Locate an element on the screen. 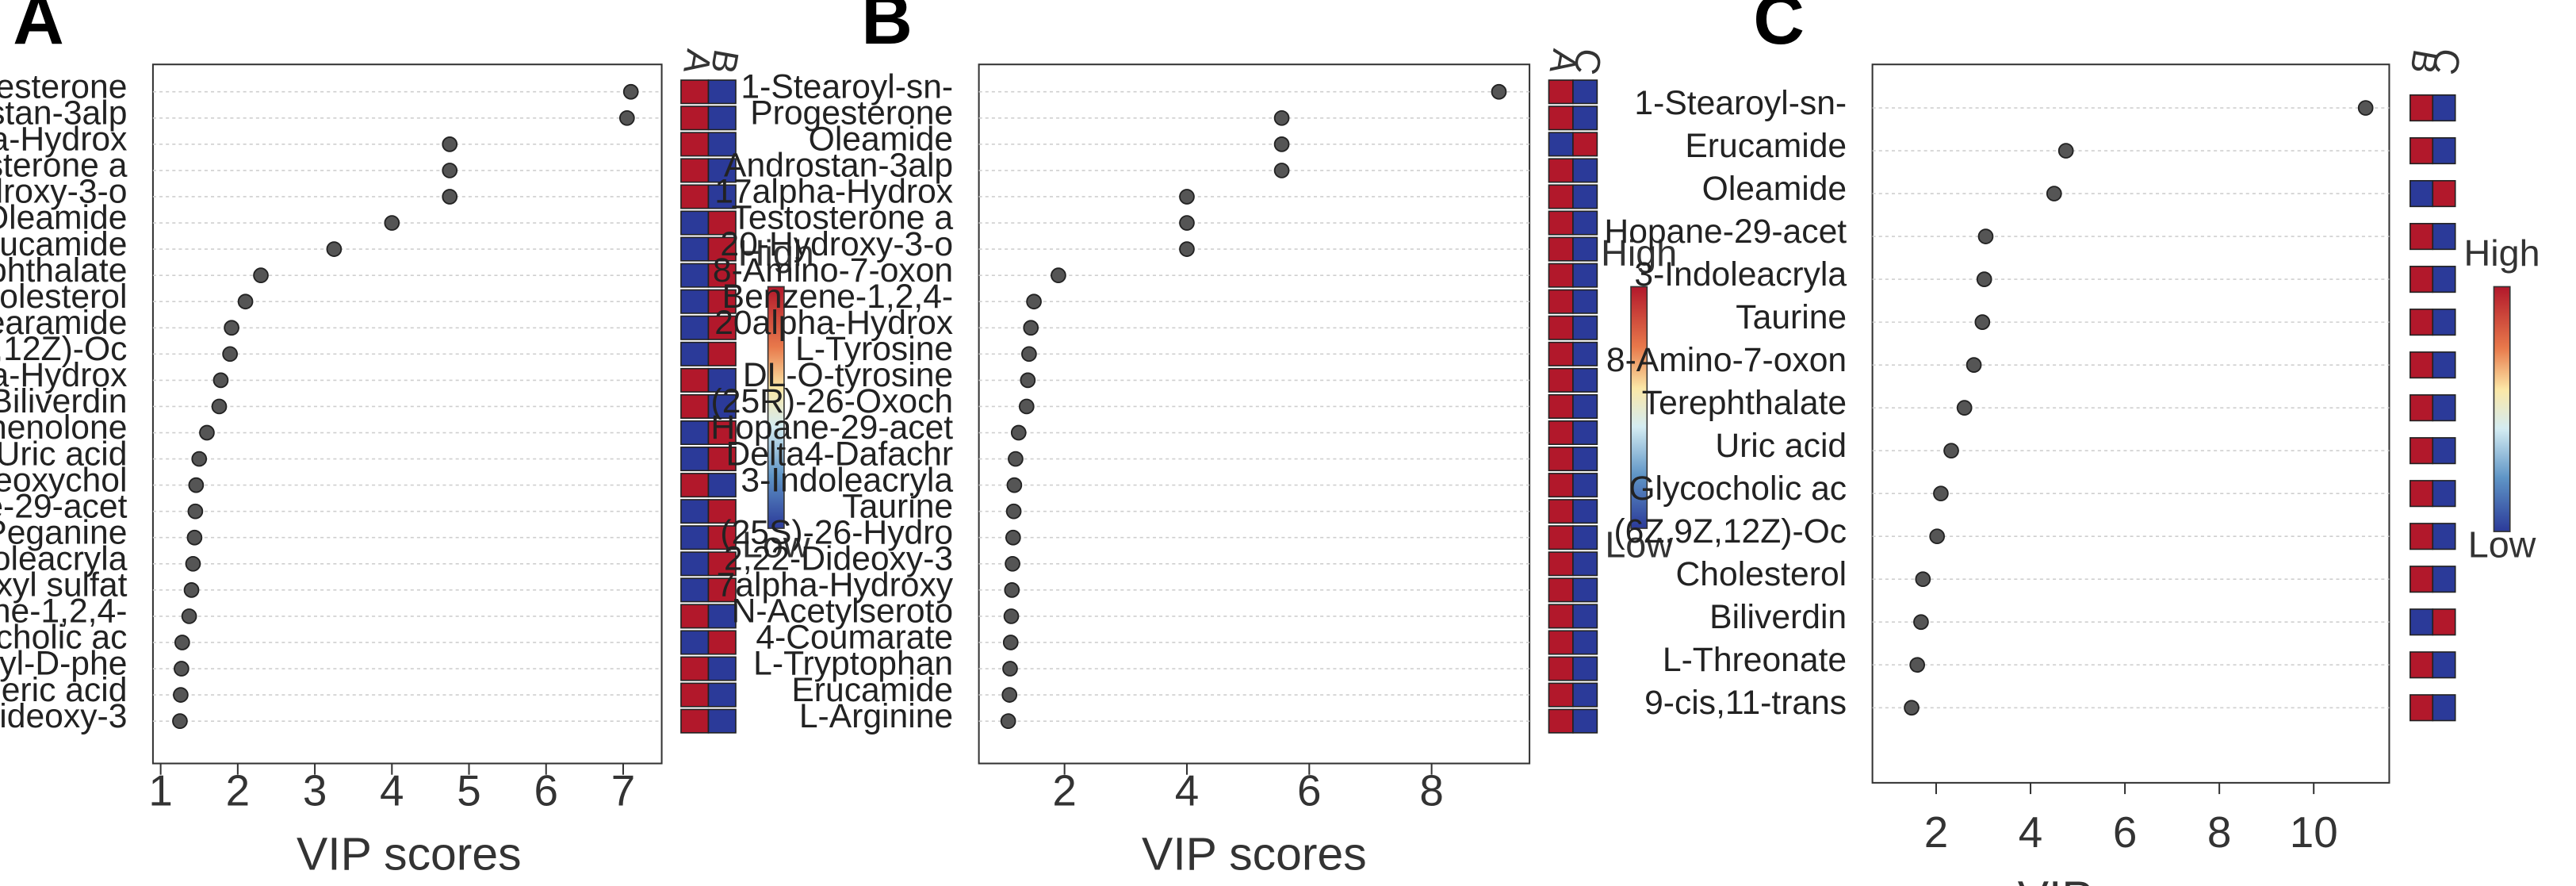  feature-label: Oleamide is located at coordinates (881, 140).